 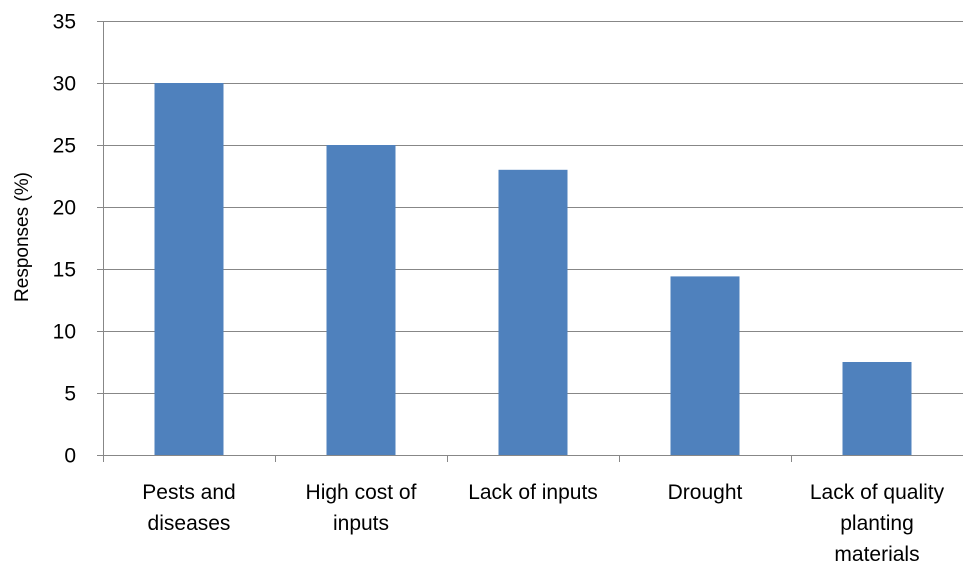 I want to click on x-tick-label-line: materials, so click(x=876, y=554).